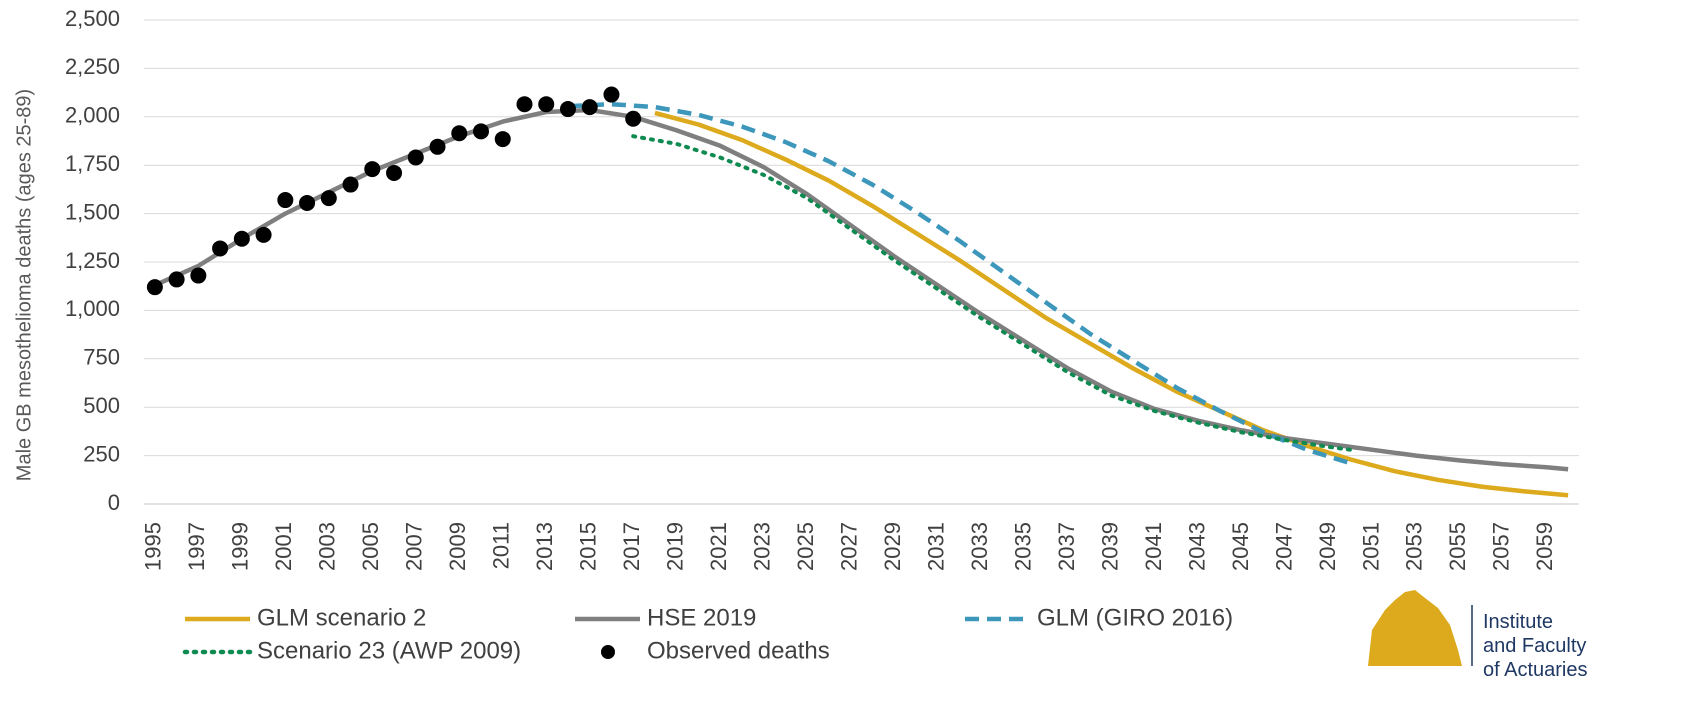 The height and width of the screenshot is (714, 1681). Describe the element at coordinates (738, 650) in the screenshot. I see `legend-label: Observed deaths` at that location.